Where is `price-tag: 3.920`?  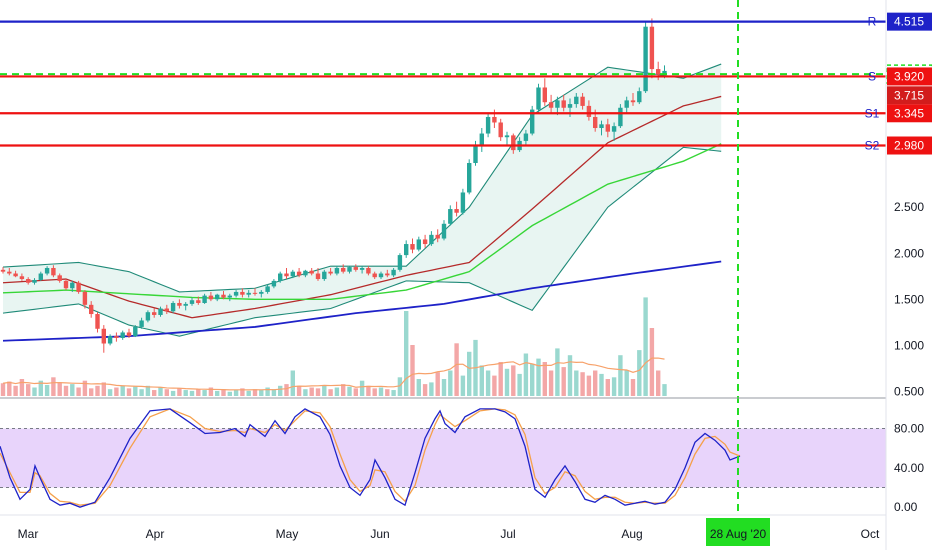 price-tag: 3.920 is located at coordinates (909, 76).